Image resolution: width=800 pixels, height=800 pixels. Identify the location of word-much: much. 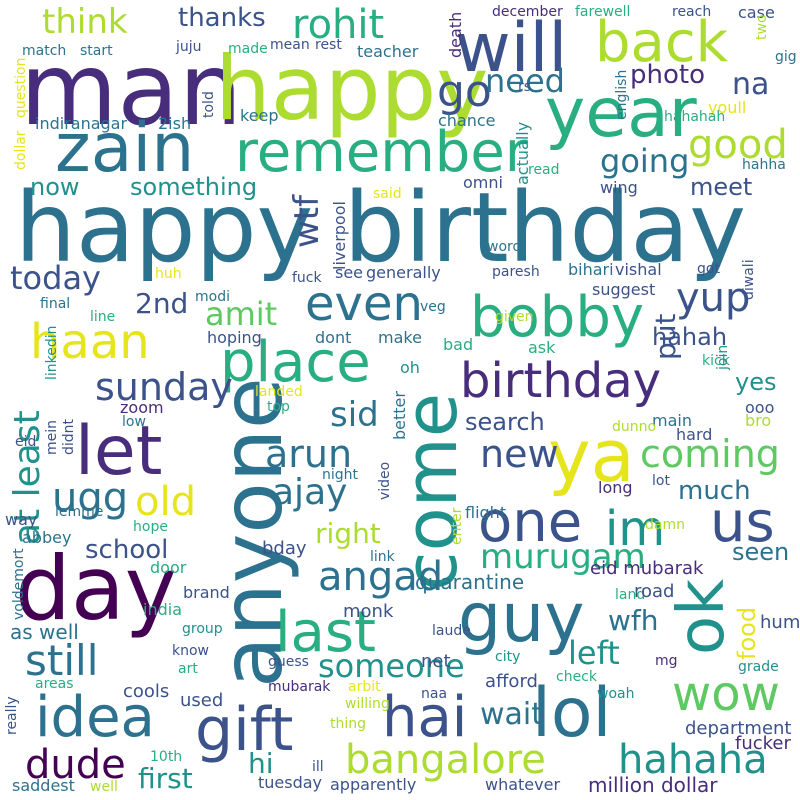
(714, 491).